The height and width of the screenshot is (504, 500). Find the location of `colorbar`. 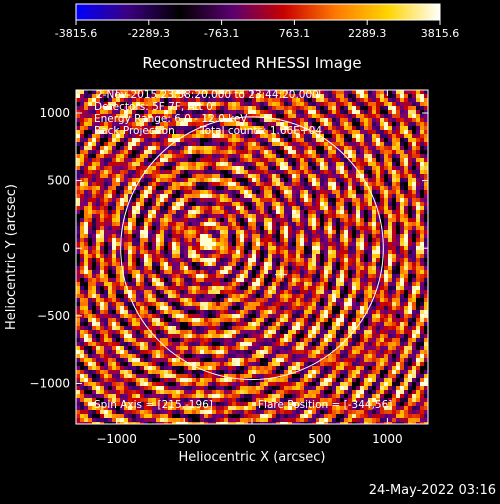

colorbar is located at coordinates (258, 12).